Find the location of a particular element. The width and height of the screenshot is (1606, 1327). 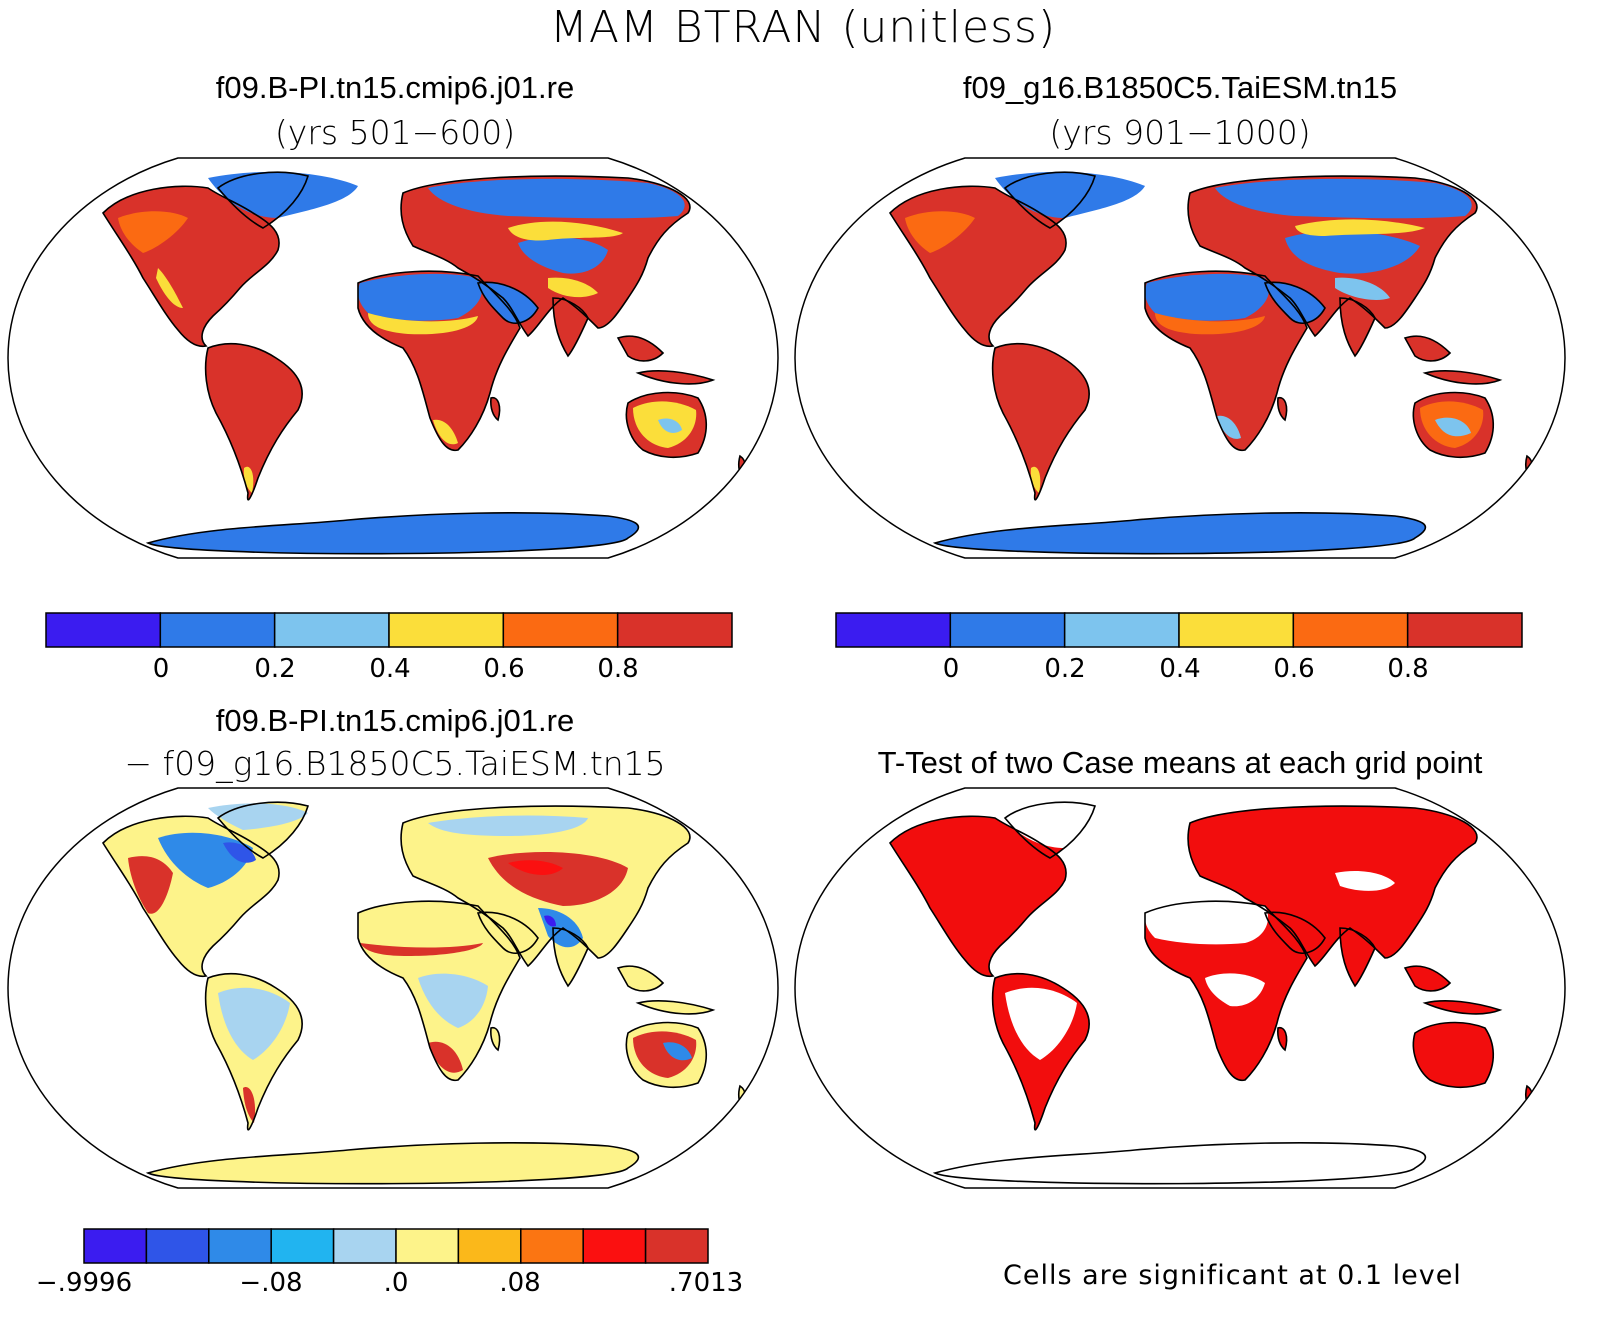

top-right-title: f09_g16.B1850C5.TaiESM.tn15 is located at coordinates (1180, 87).